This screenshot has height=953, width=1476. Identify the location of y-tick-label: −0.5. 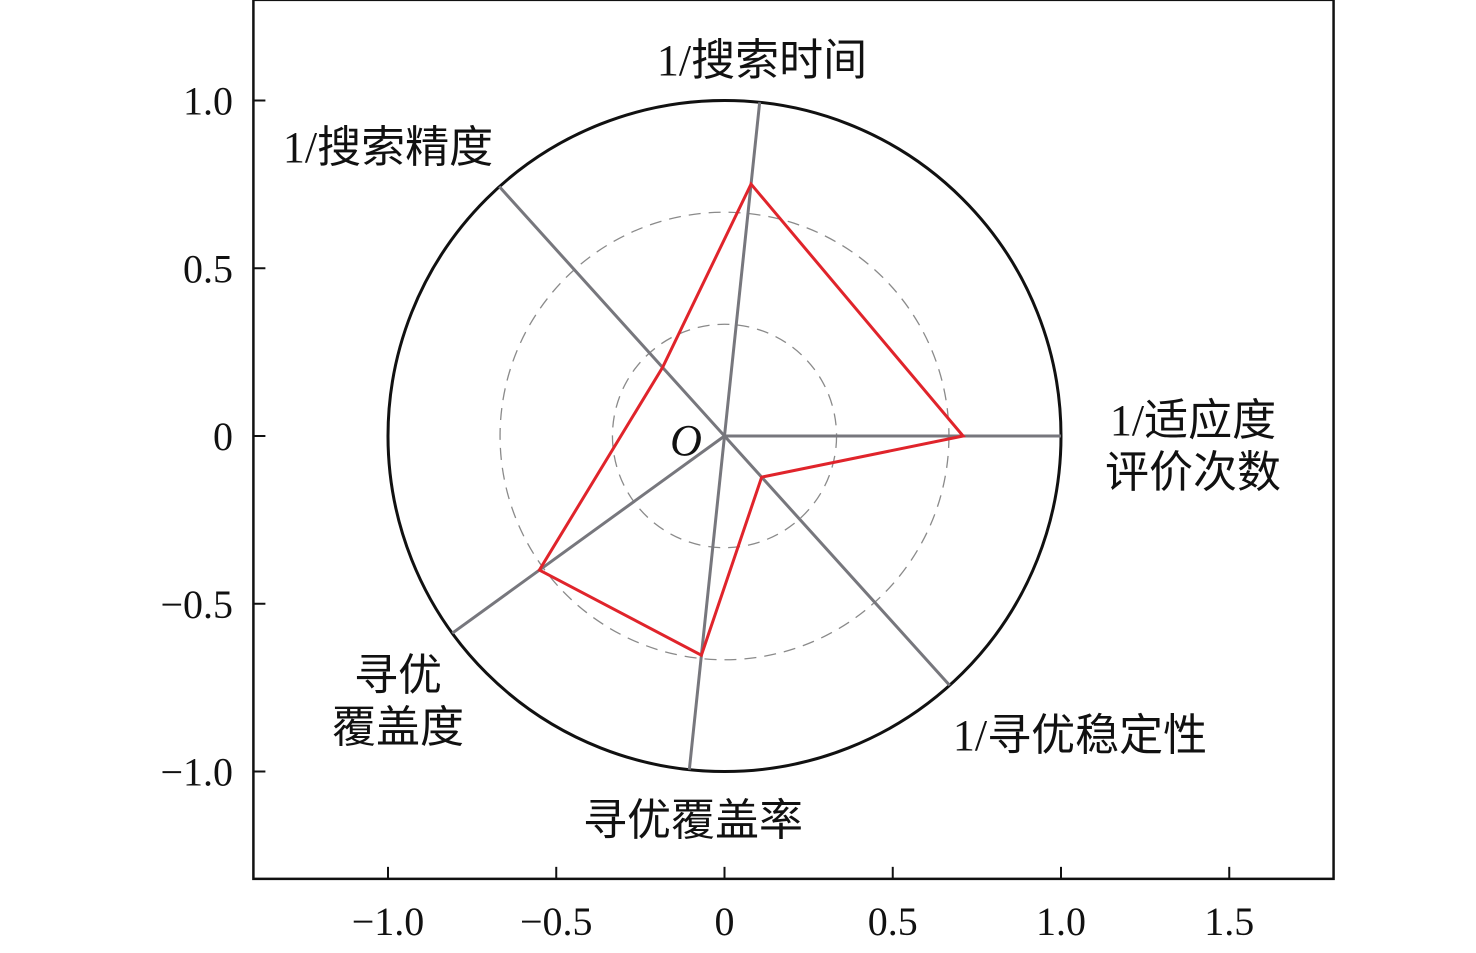
(196, 604).